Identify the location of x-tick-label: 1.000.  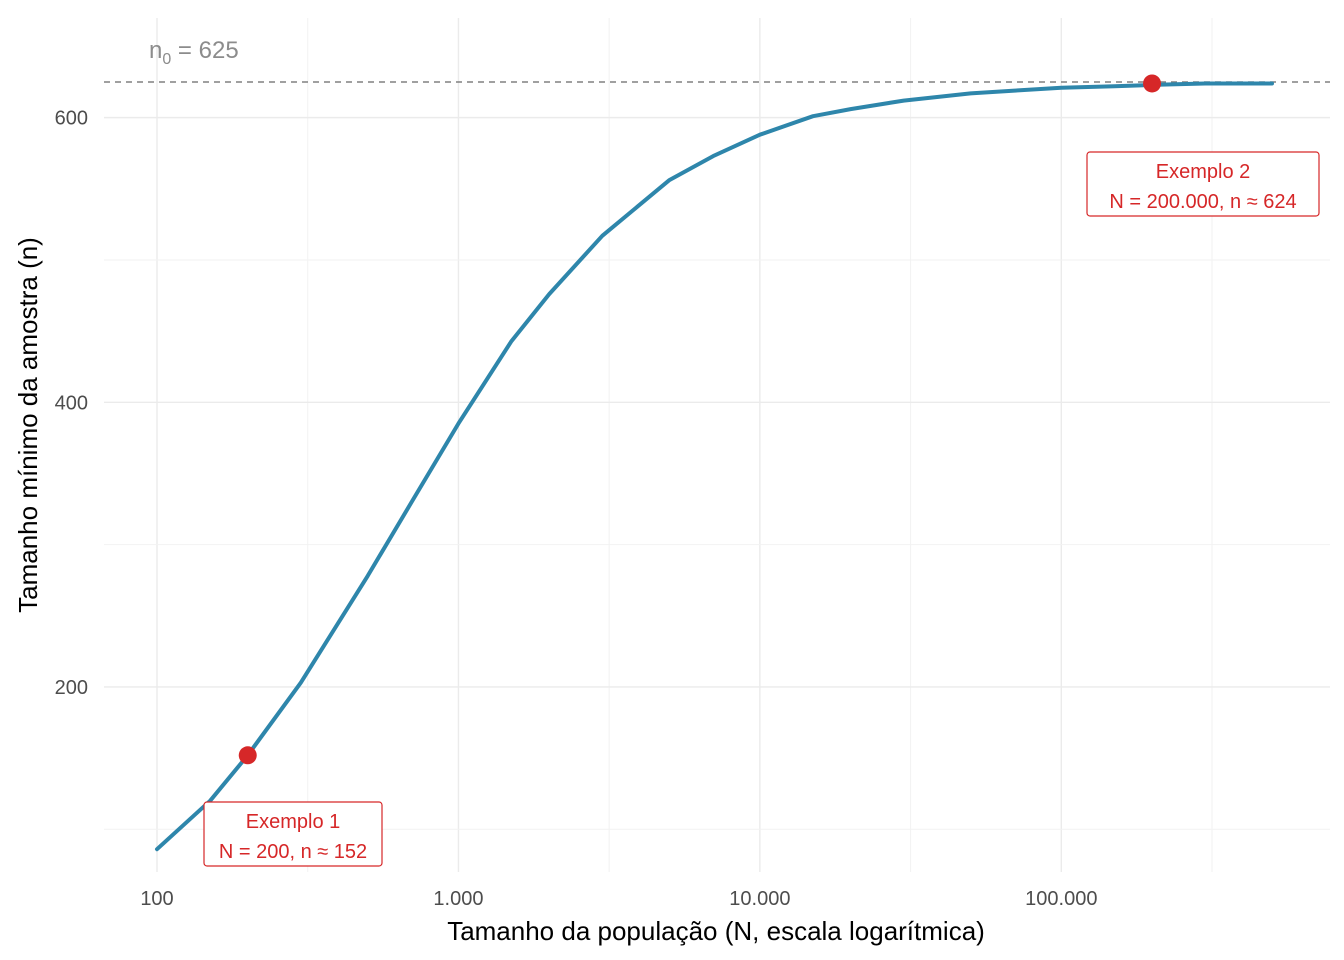
(458, 899).